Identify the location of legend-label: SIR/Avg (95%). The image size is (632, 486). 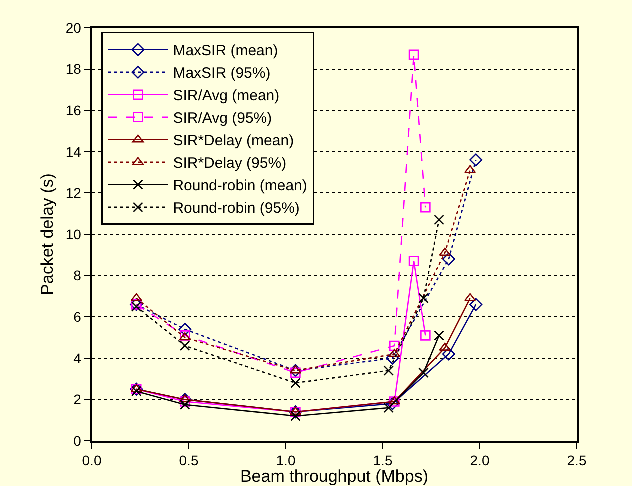
(222, 119).